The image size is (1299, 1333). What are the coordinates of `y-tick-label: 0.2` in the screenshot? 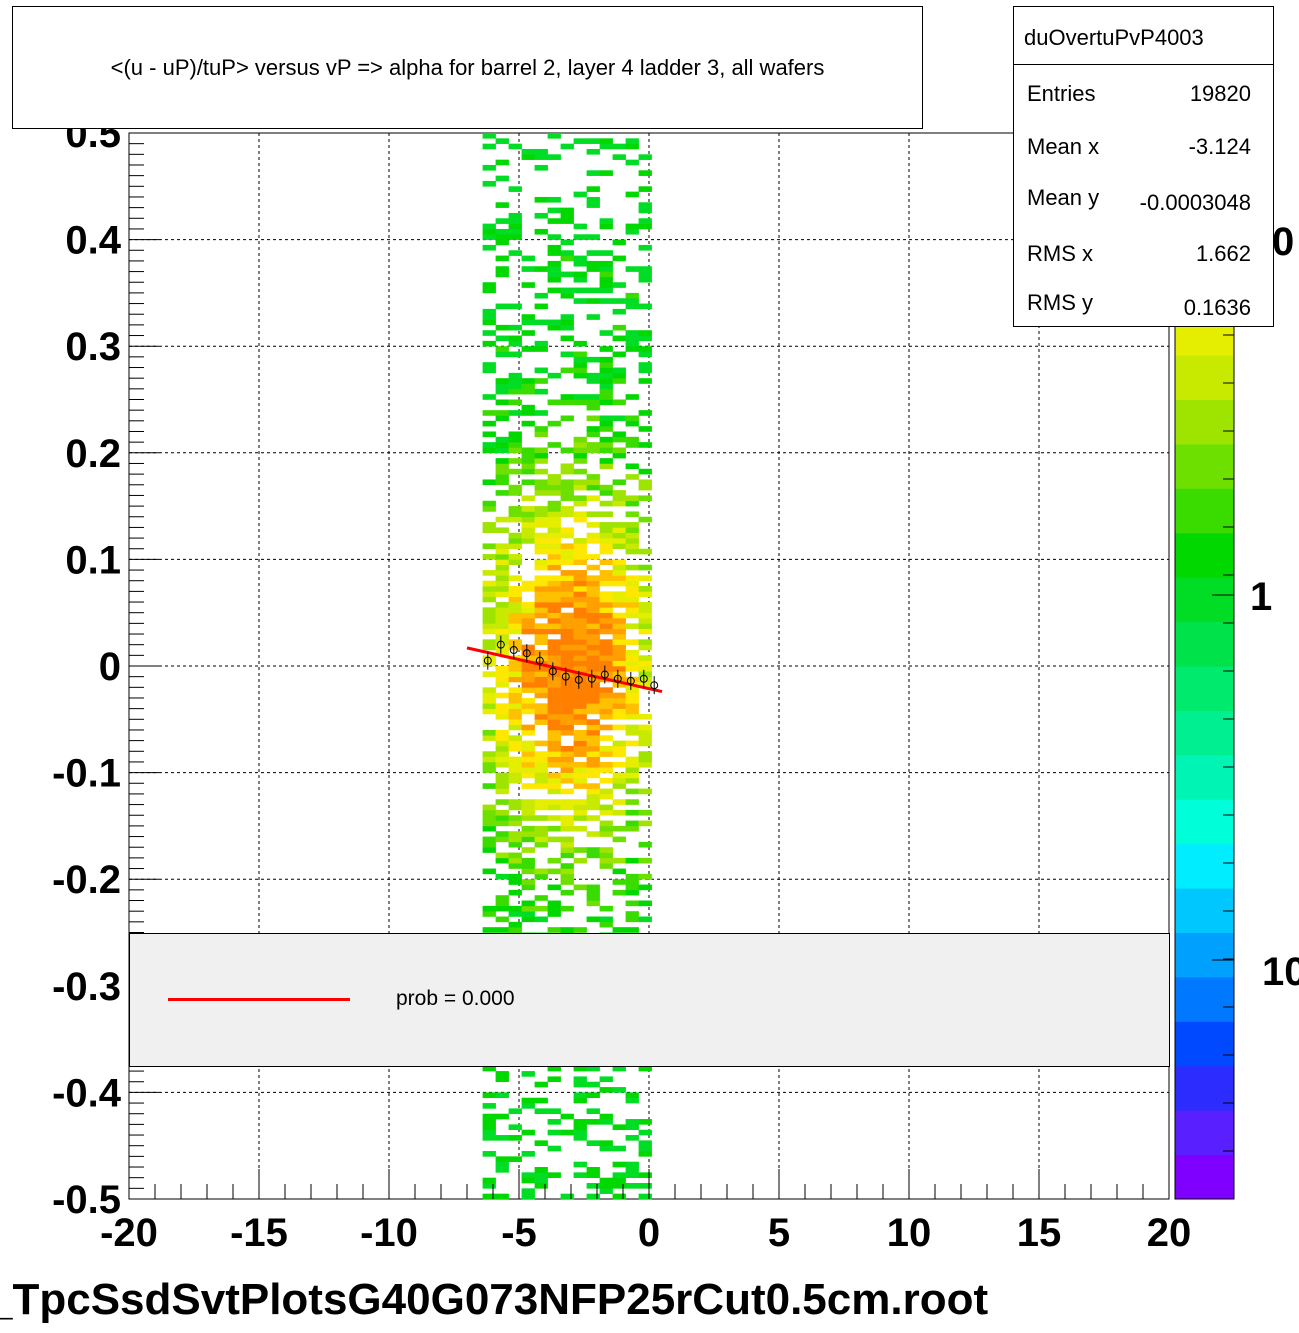 It's located at (93, 454).